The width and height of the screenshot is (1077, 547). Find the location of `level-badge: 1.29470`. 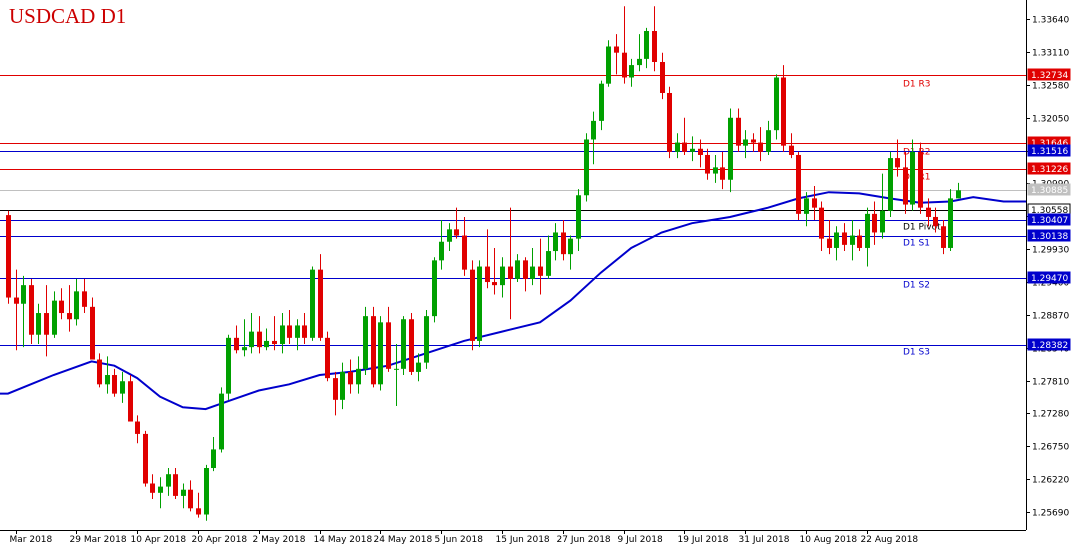

level-badge: 1.29470 is located at coordinates (1049, 277).